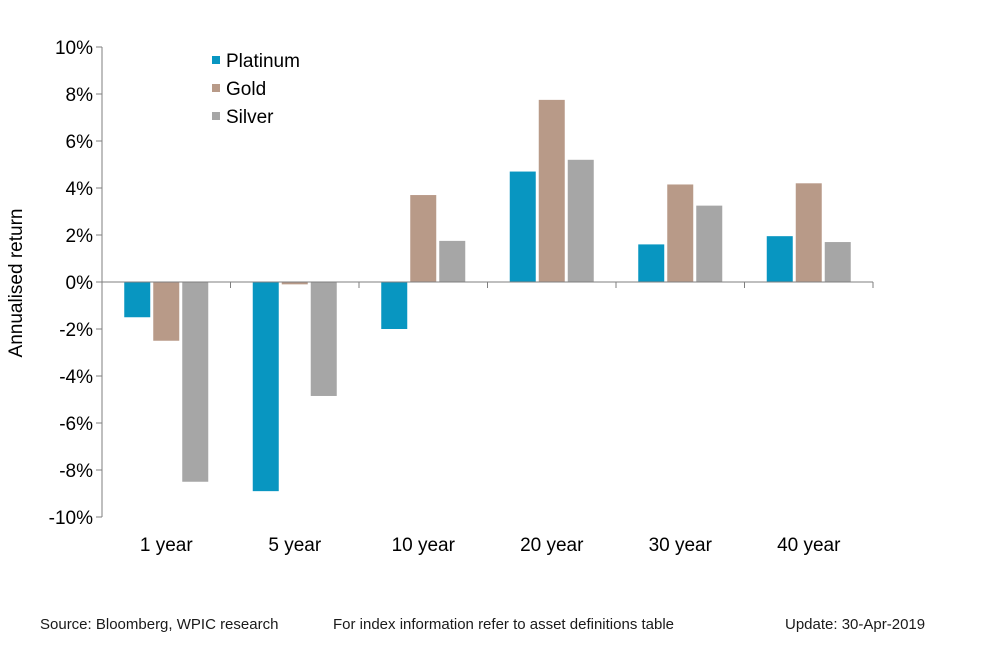  Describe the element at coordinates (681, 545) in the screenshot. I see `x-category-label: 30 year` at that location.